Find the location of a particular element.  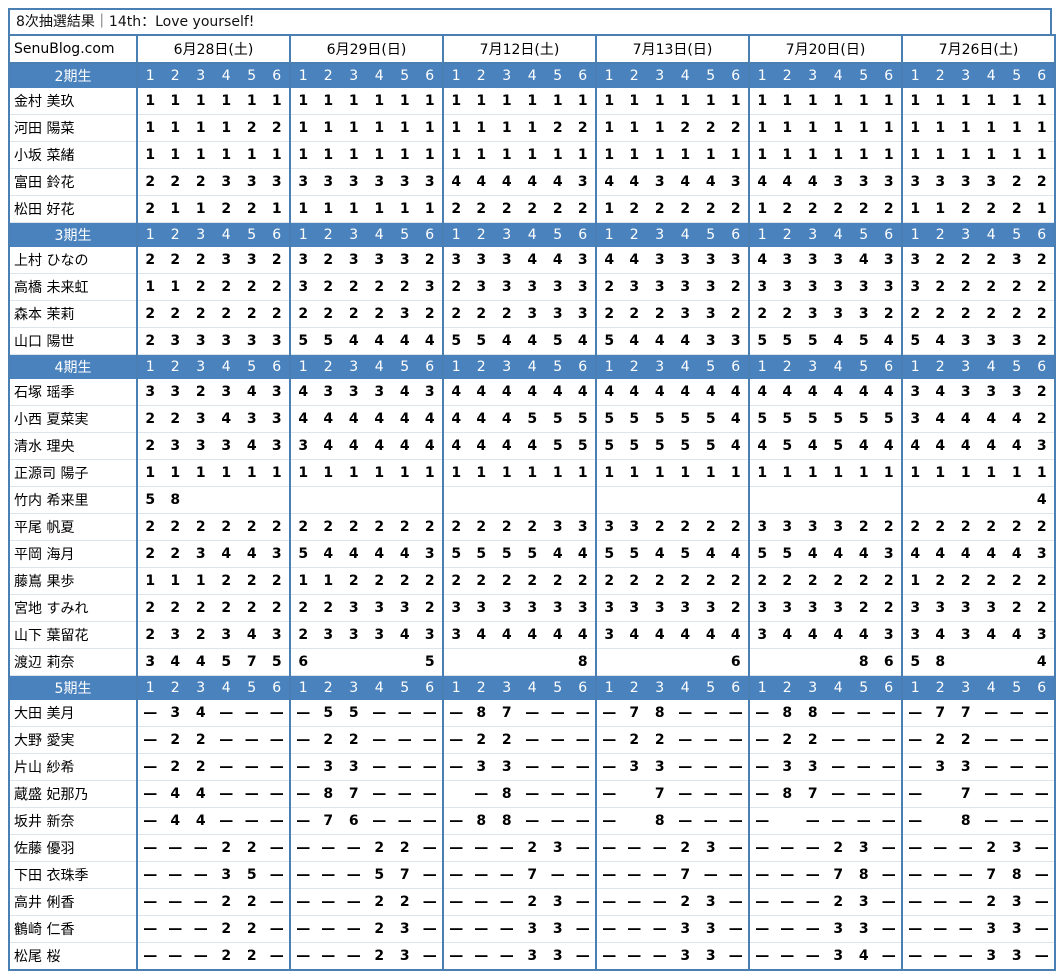

member-name: 金村 美玖 is located at coordinates (73, 101).